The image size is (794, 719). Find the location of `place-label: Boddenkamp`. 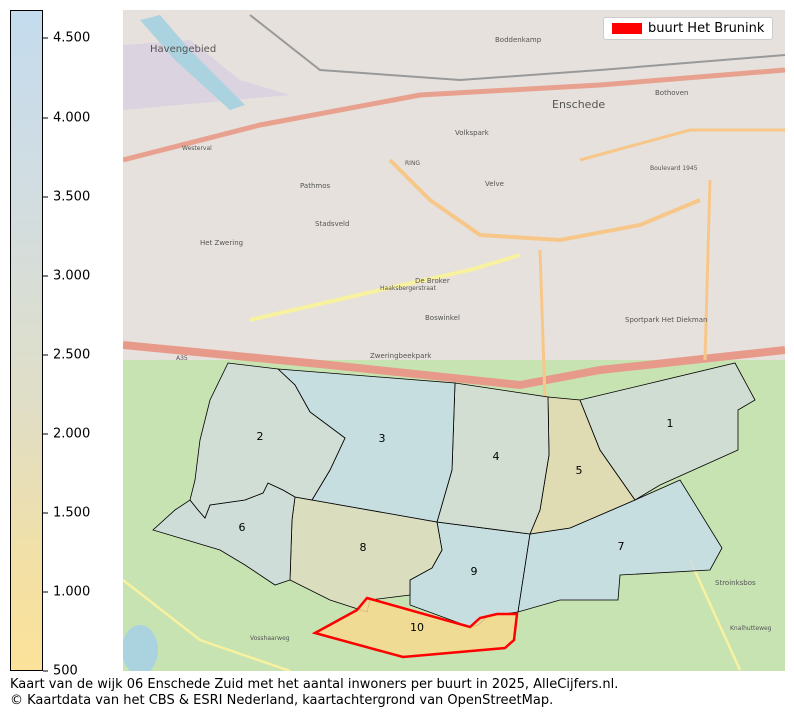

place-label: Boddenkamp is located at coordinates (518, 40).